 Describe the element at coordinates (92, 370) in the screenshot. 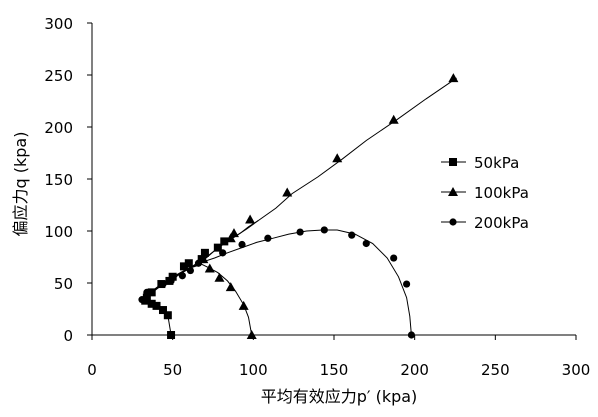

I see `x-tick-label: 0` at that location.